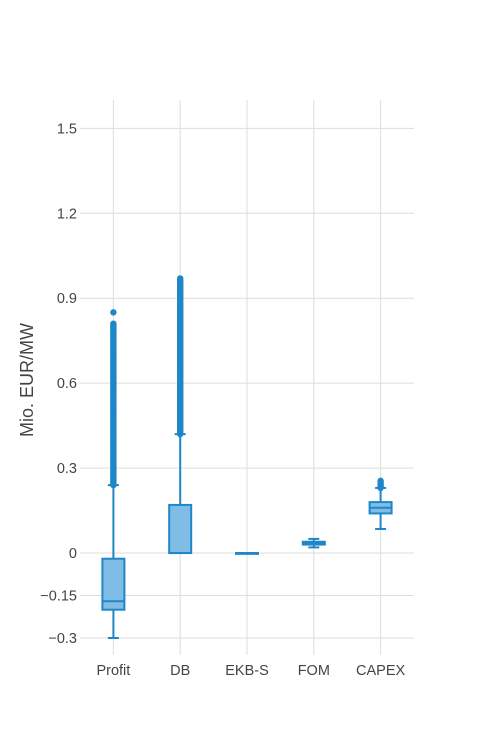 The width and height of the screenshot is (495, 738). I want to click on y-tick-label: 0.3, so click(67, 469).